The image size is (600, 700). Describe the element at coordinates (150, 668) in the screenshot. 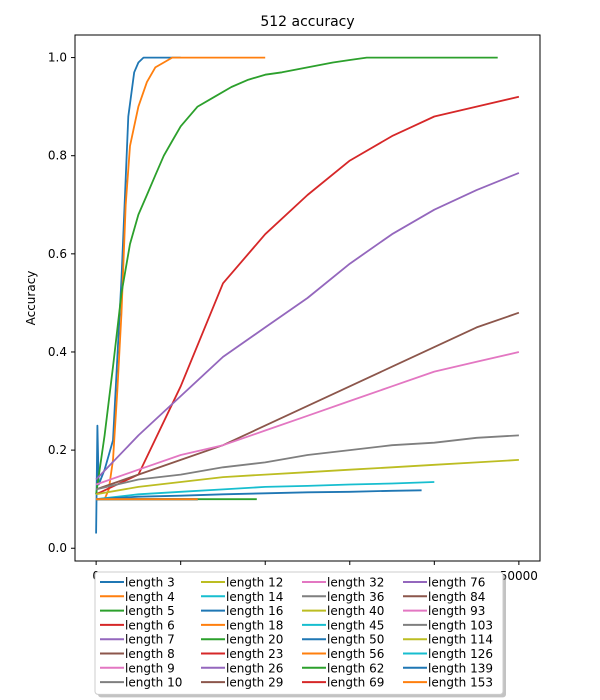

I see `legend-label: length 9` at that location.